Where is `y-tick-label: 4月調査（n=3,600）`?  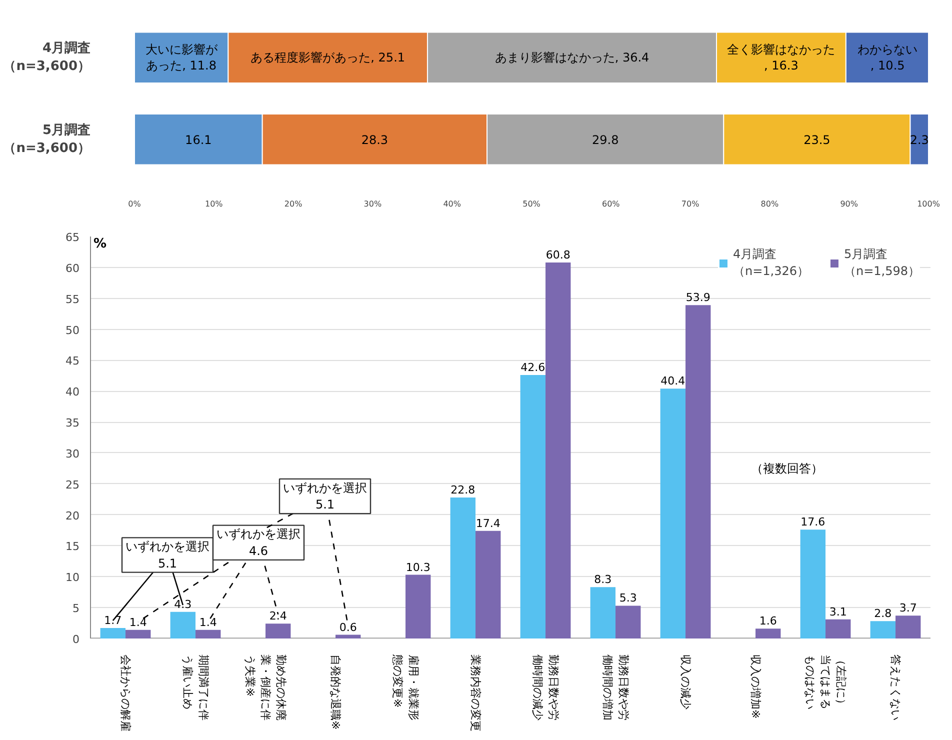 y-tick-label: 4月調査（n=3,600） is located at coordinates (47, 57).